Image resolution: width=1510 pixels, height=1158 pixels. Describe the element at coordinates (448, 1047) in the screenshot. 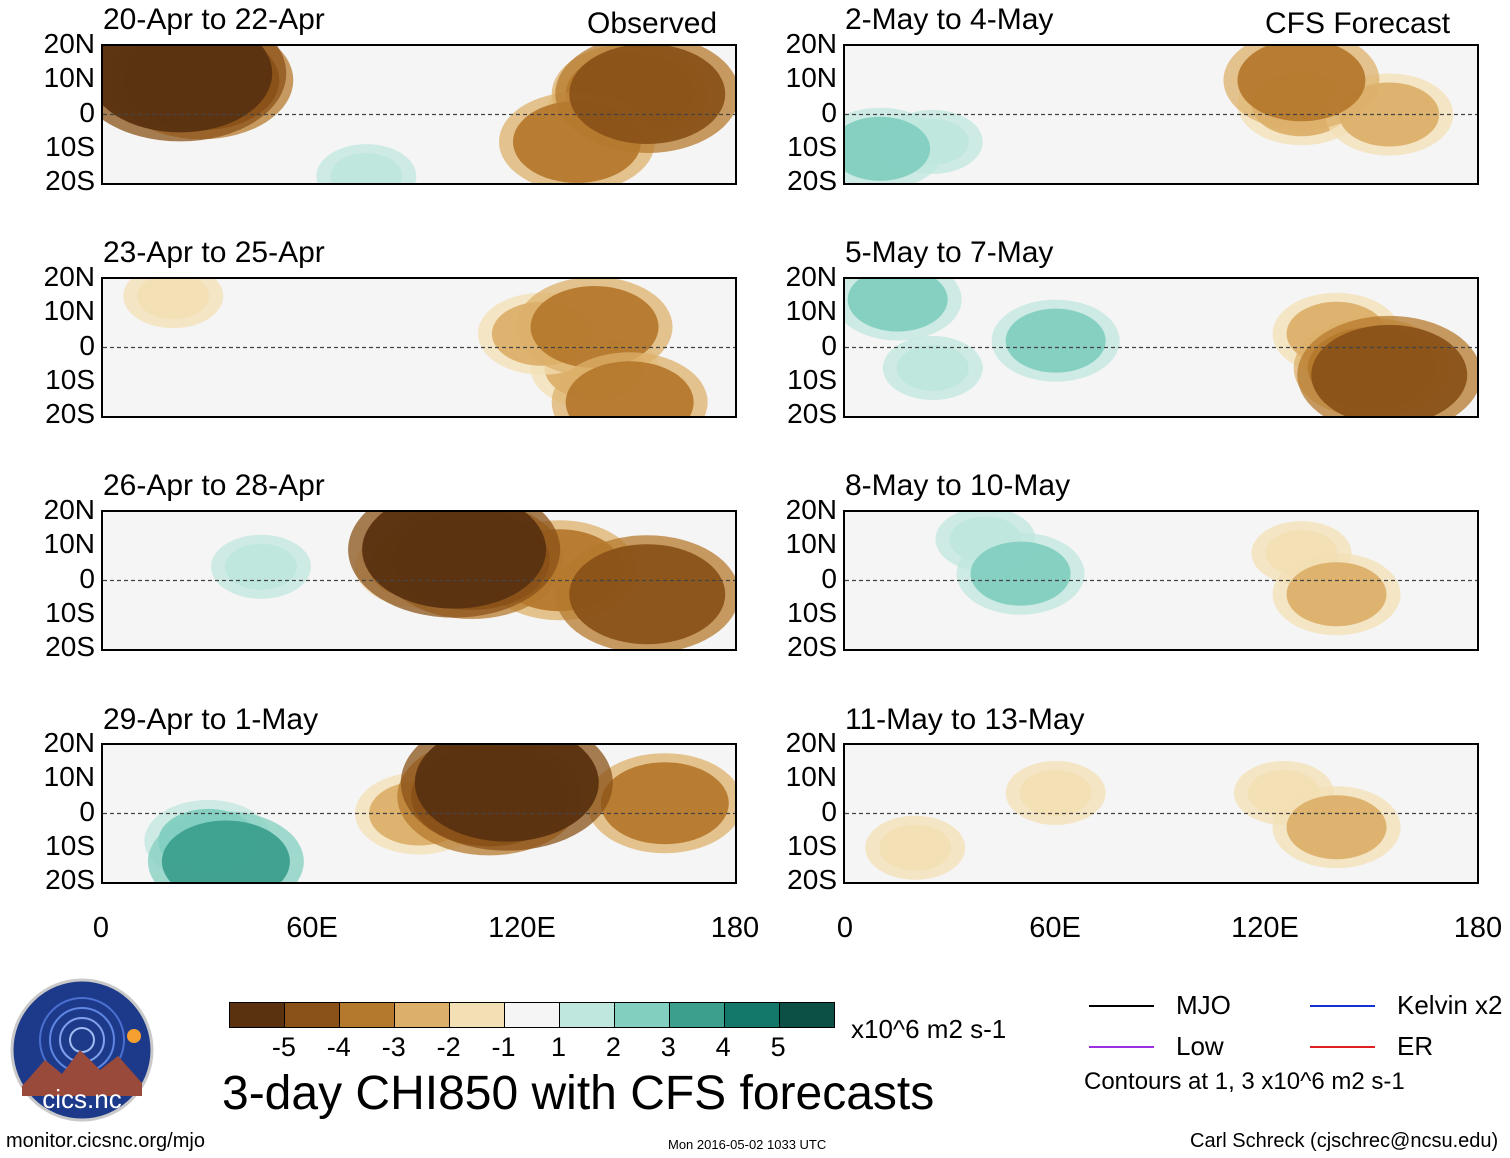

I see `colorbar-label: -2` at that location.